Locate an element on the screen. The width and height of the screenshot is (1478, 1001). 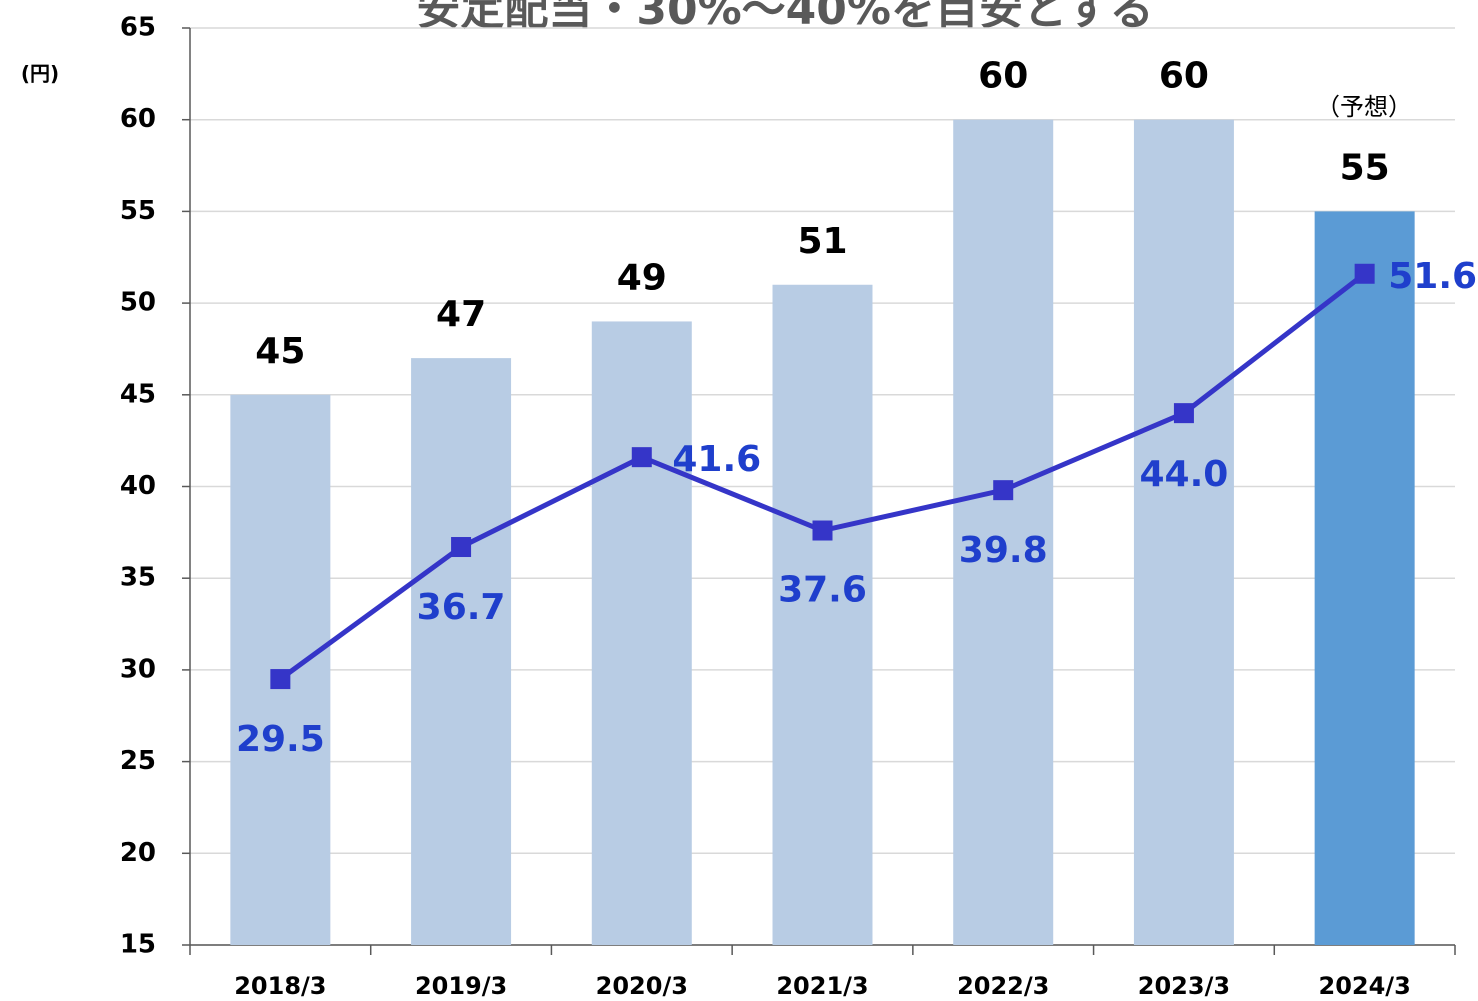
x-tick-label: 2022/3 is located at coordinates (1003, 986).